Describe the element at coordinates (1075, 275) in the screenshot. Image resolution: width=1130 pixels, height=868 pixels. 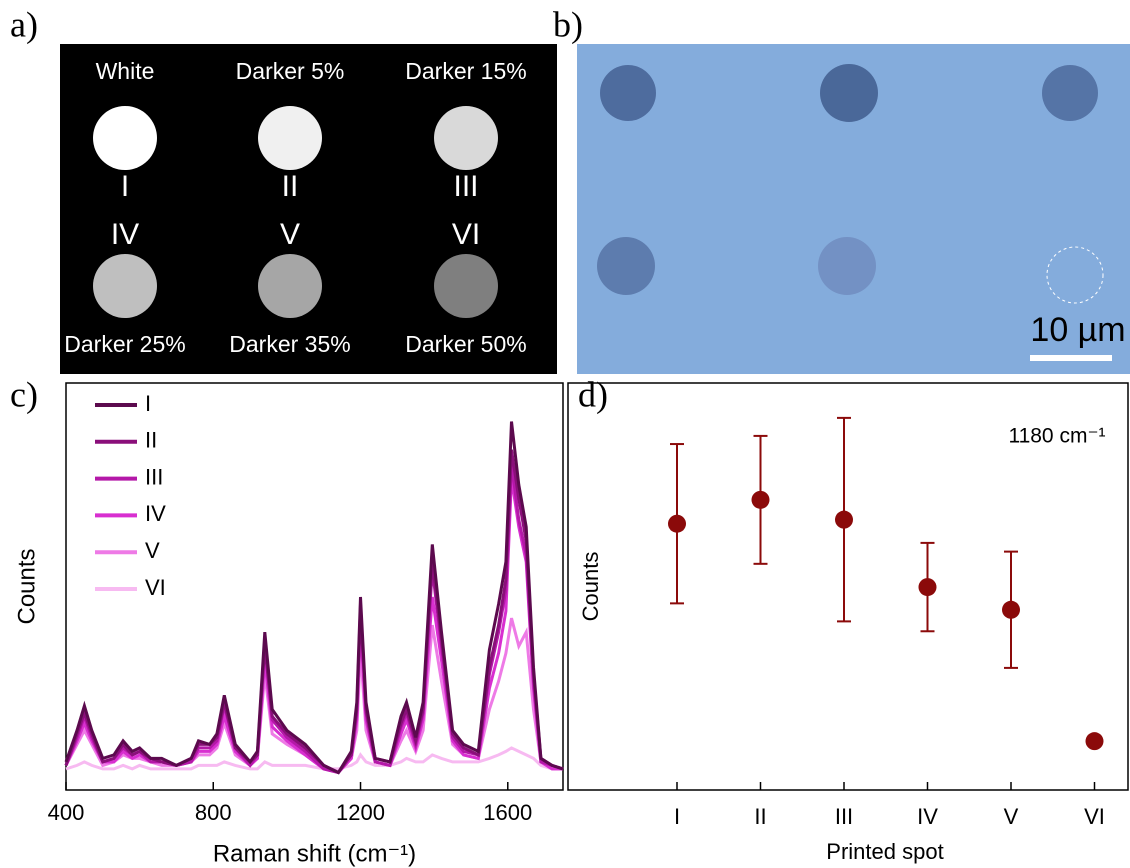
I see `dot-outline` at that location.